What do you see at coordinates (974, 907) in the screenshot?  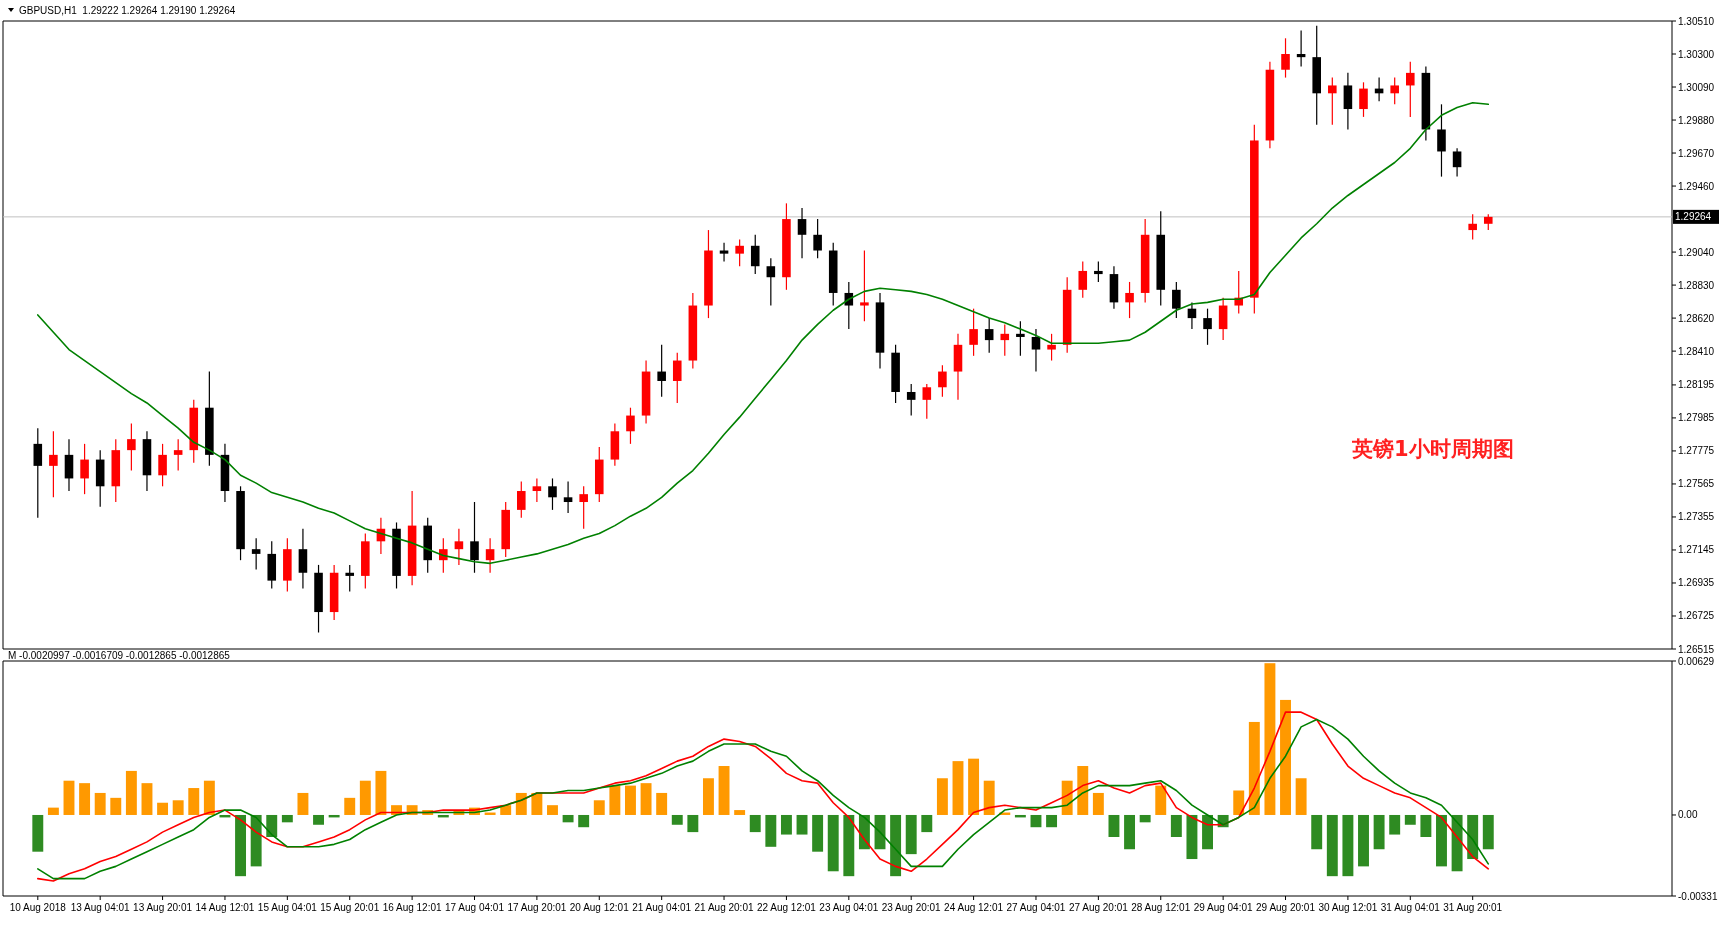 I see `x-tick-label: 24 Aug 12:01` at bounding box center [974, 907].